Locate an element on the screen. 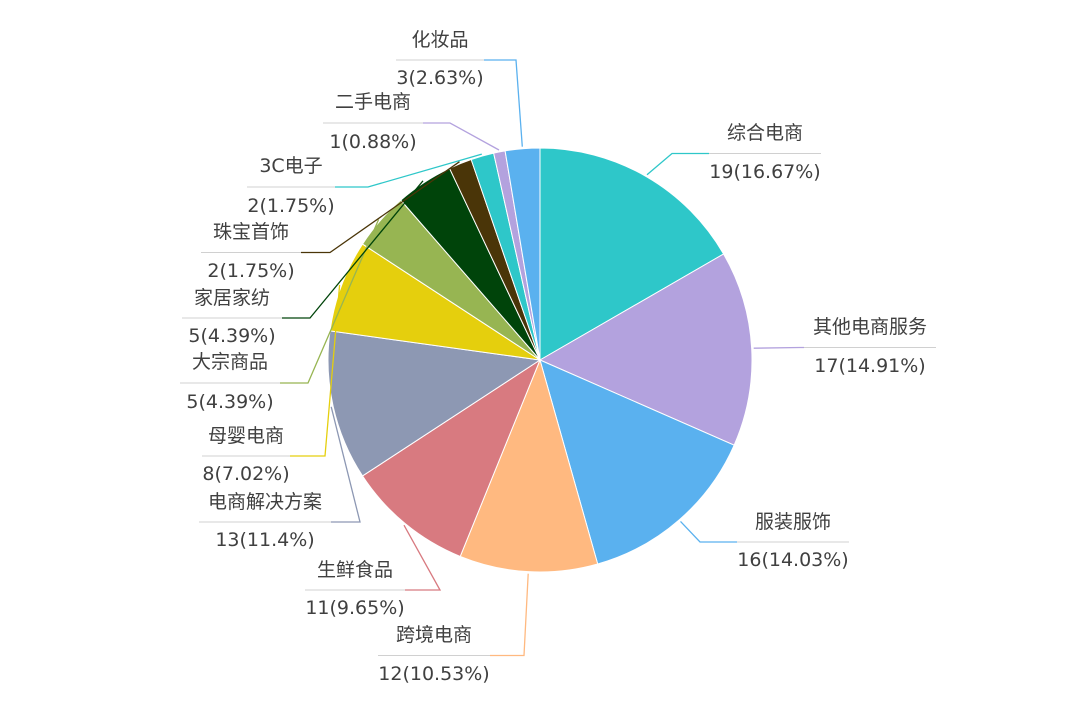 This screenshot has height=720, width=1080. slice-value-label-1: 17(14.91%) is located at coordinates (869, 366).